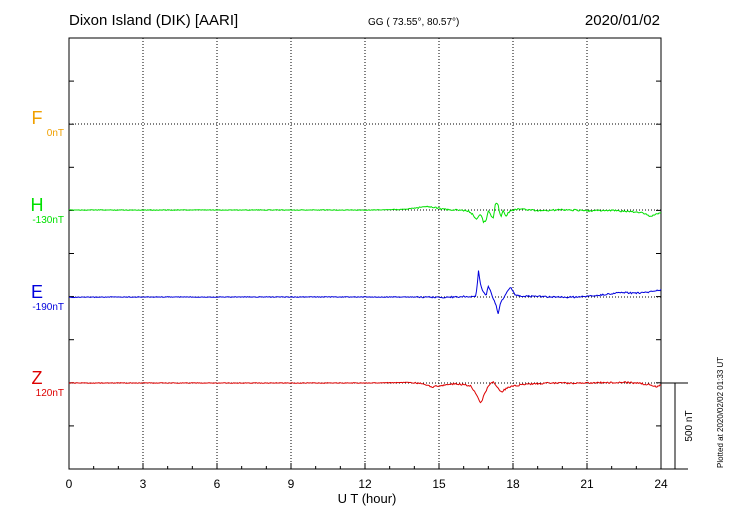 Image resolution: width=730 pixels, height=520 pixels. Describe the element at coordinates (720, 412) in the screenshot. I see `plotted-at-credit: Plotted at 2020/02/02 01:33 UT` at that location.